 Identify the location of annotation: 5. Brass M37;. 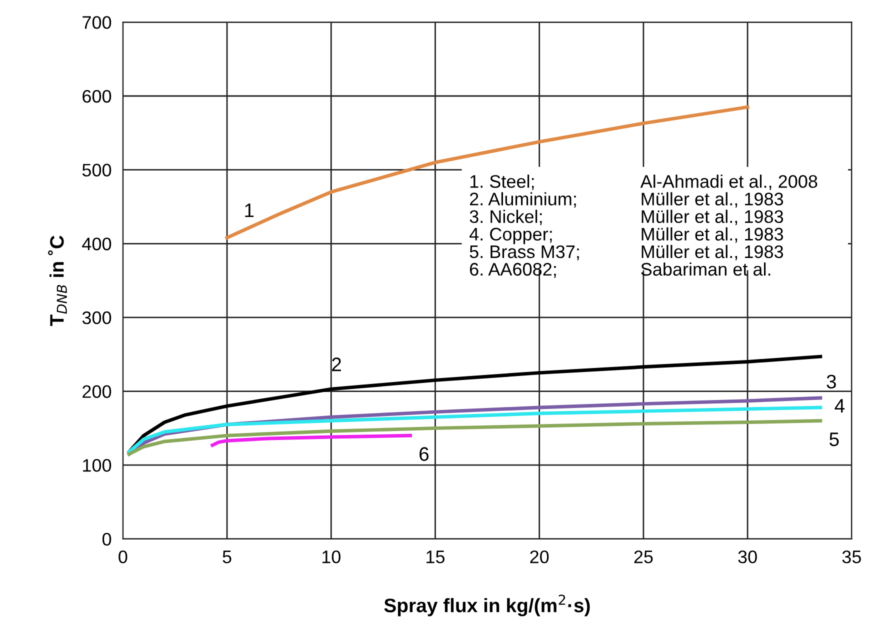
(524, 252).